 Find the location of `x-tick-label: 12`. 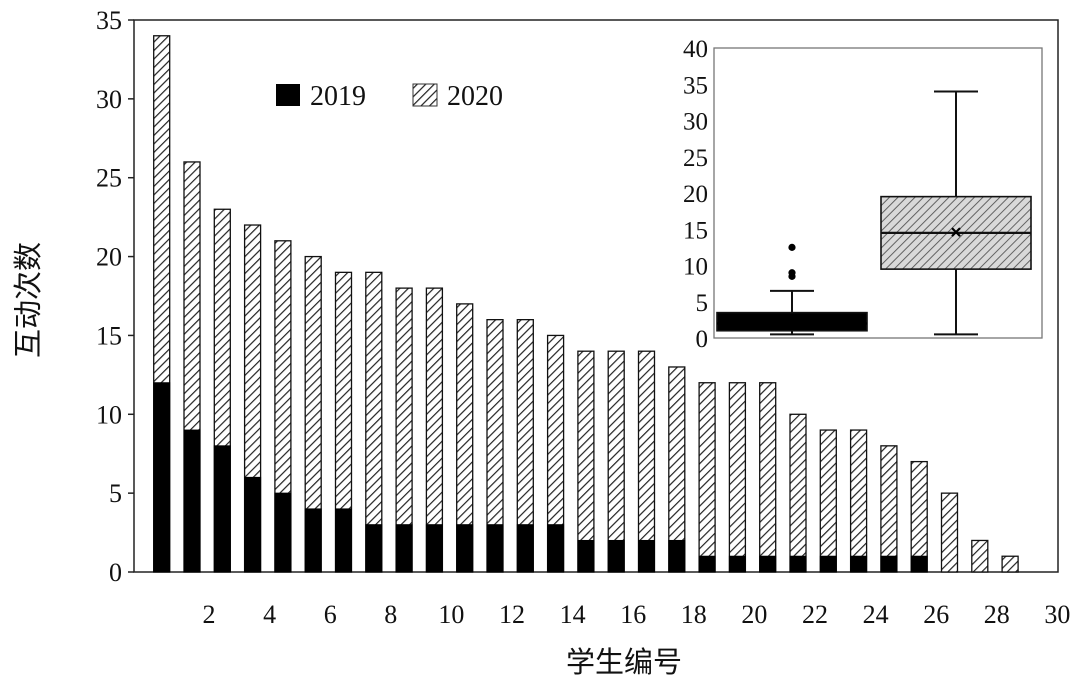

x-tick-label: 12 is located at coordinates (512, 614).